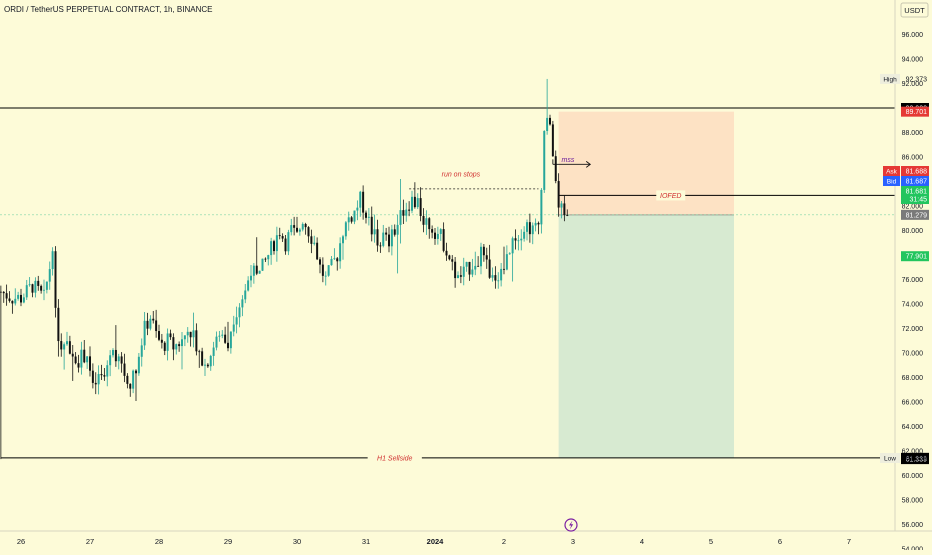 The image size is (932, 555). Describe the element at coordinates (573, 541) in the screenshot. I see `time-tick-label: 3` at that location.